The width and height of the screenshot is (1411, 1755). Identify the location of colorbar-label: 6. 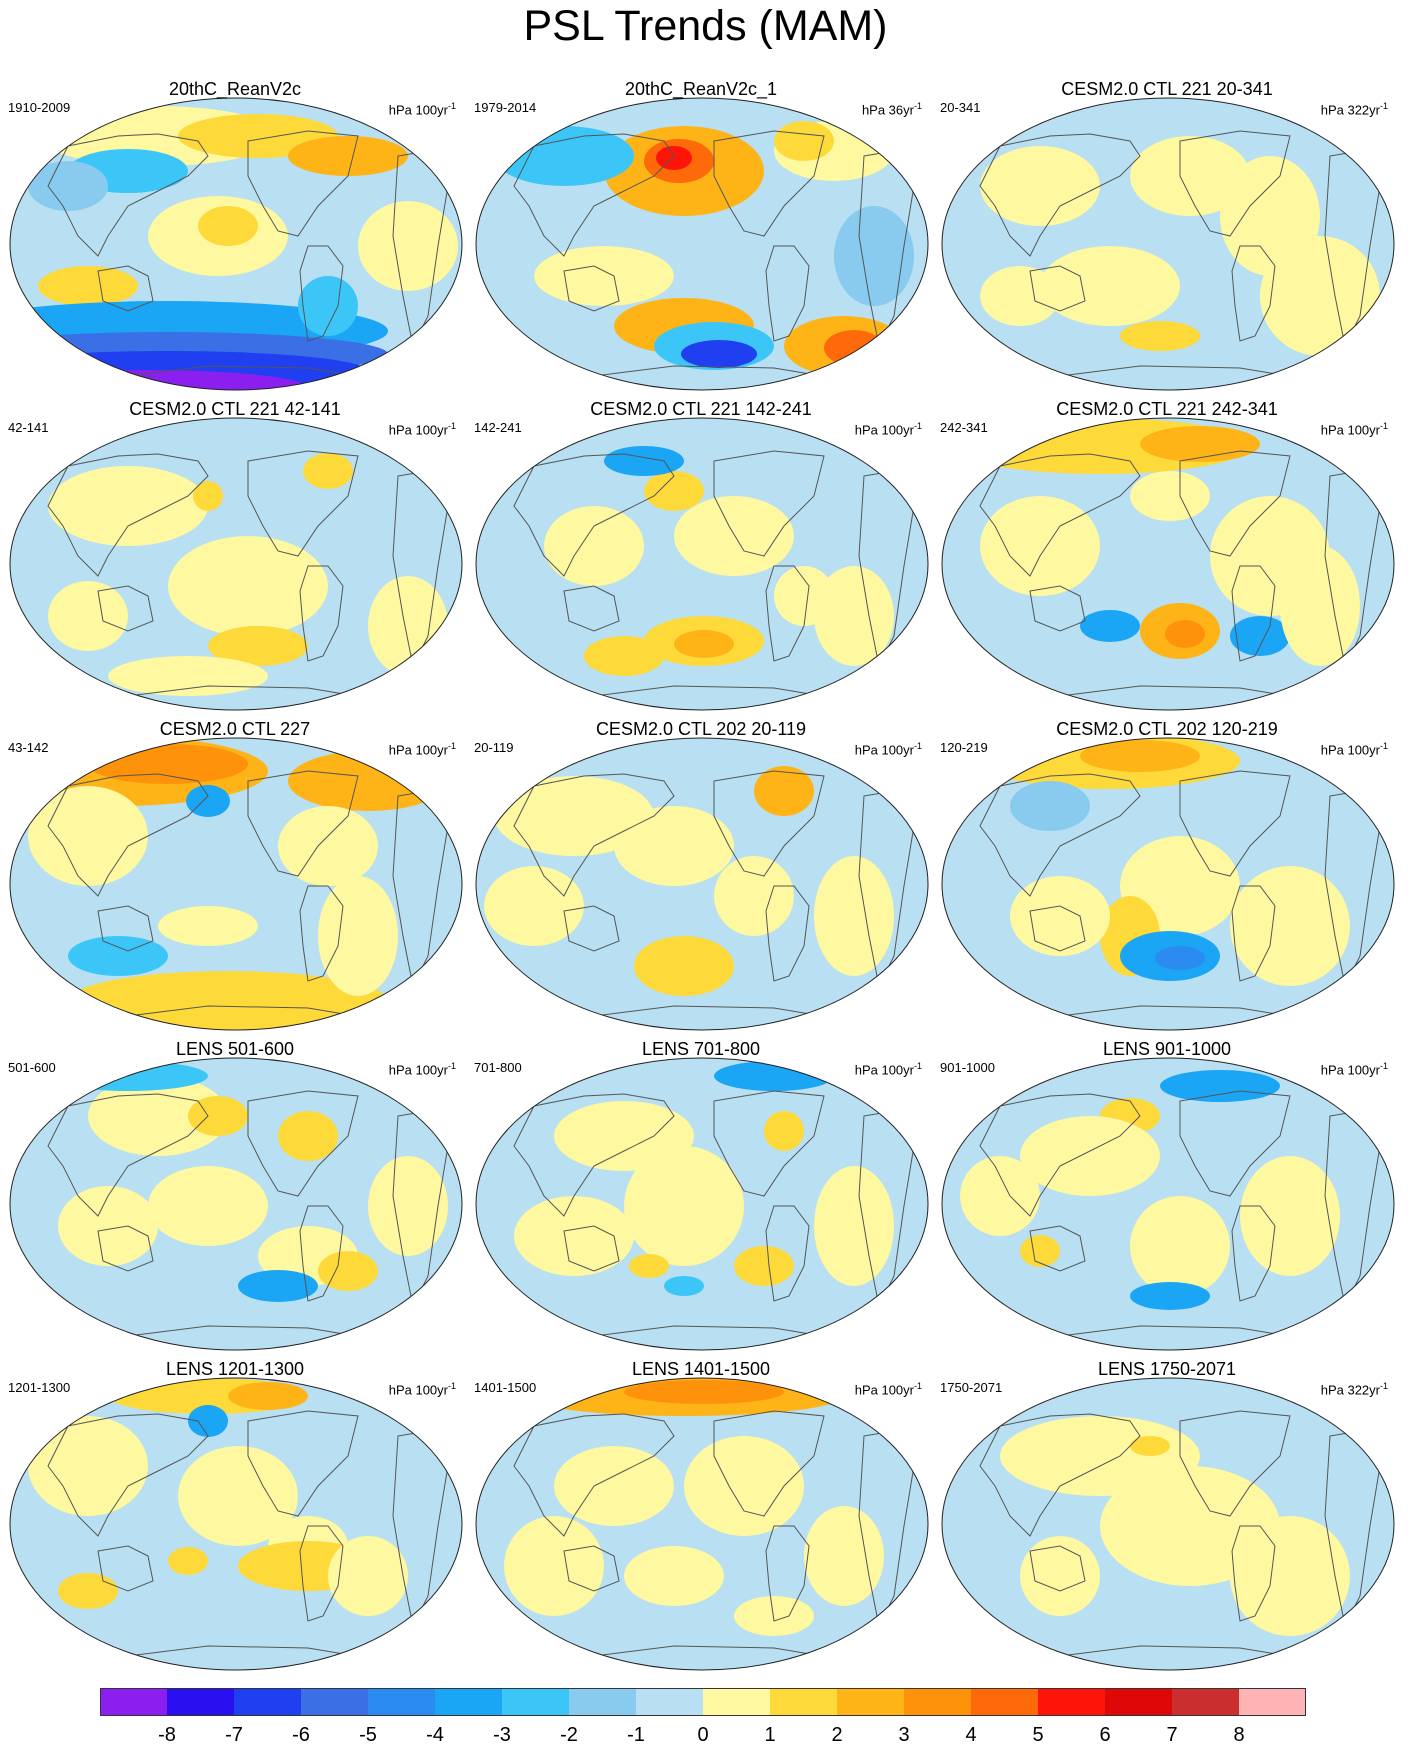
(1105, 1735).